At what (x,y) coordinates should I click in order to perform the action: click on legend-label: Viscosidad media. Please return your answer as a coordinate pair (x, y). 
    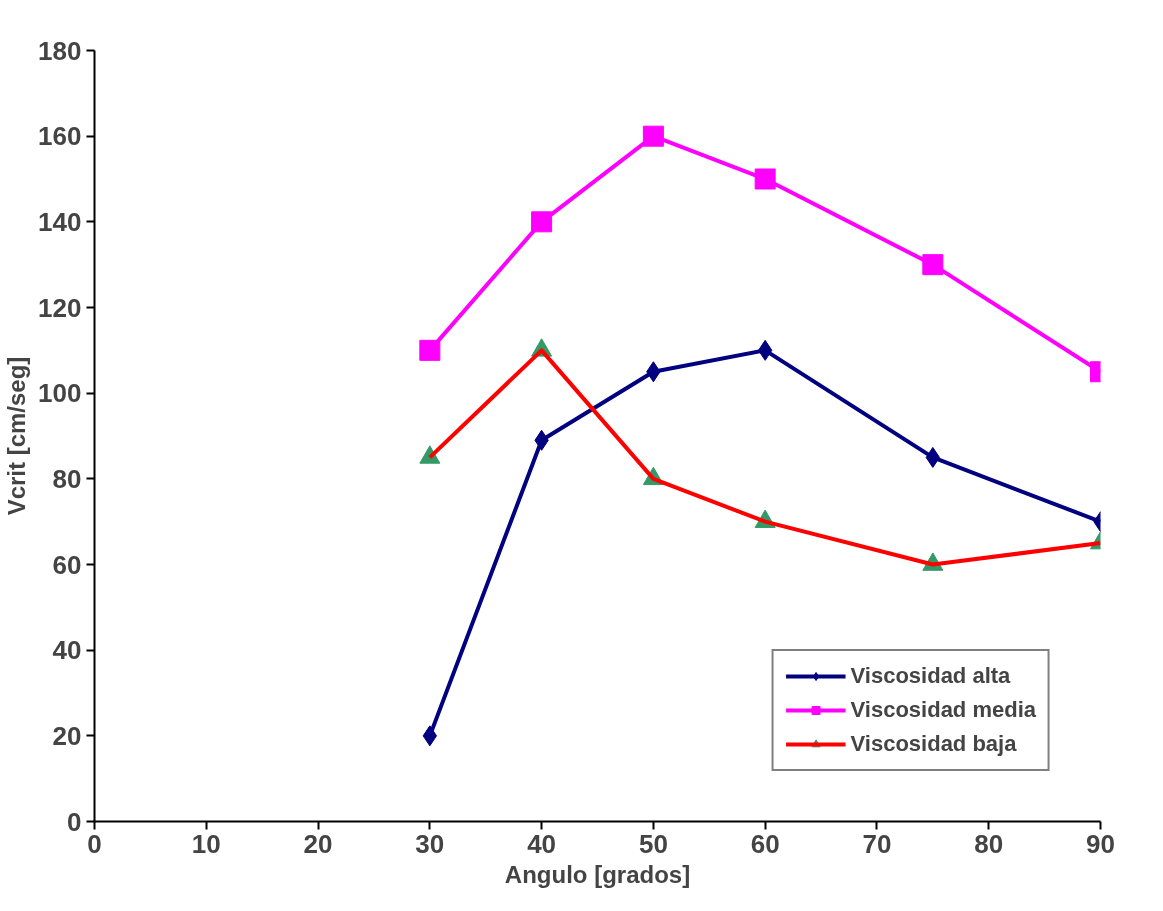
    Looking at the image, I should click on (943, 710).